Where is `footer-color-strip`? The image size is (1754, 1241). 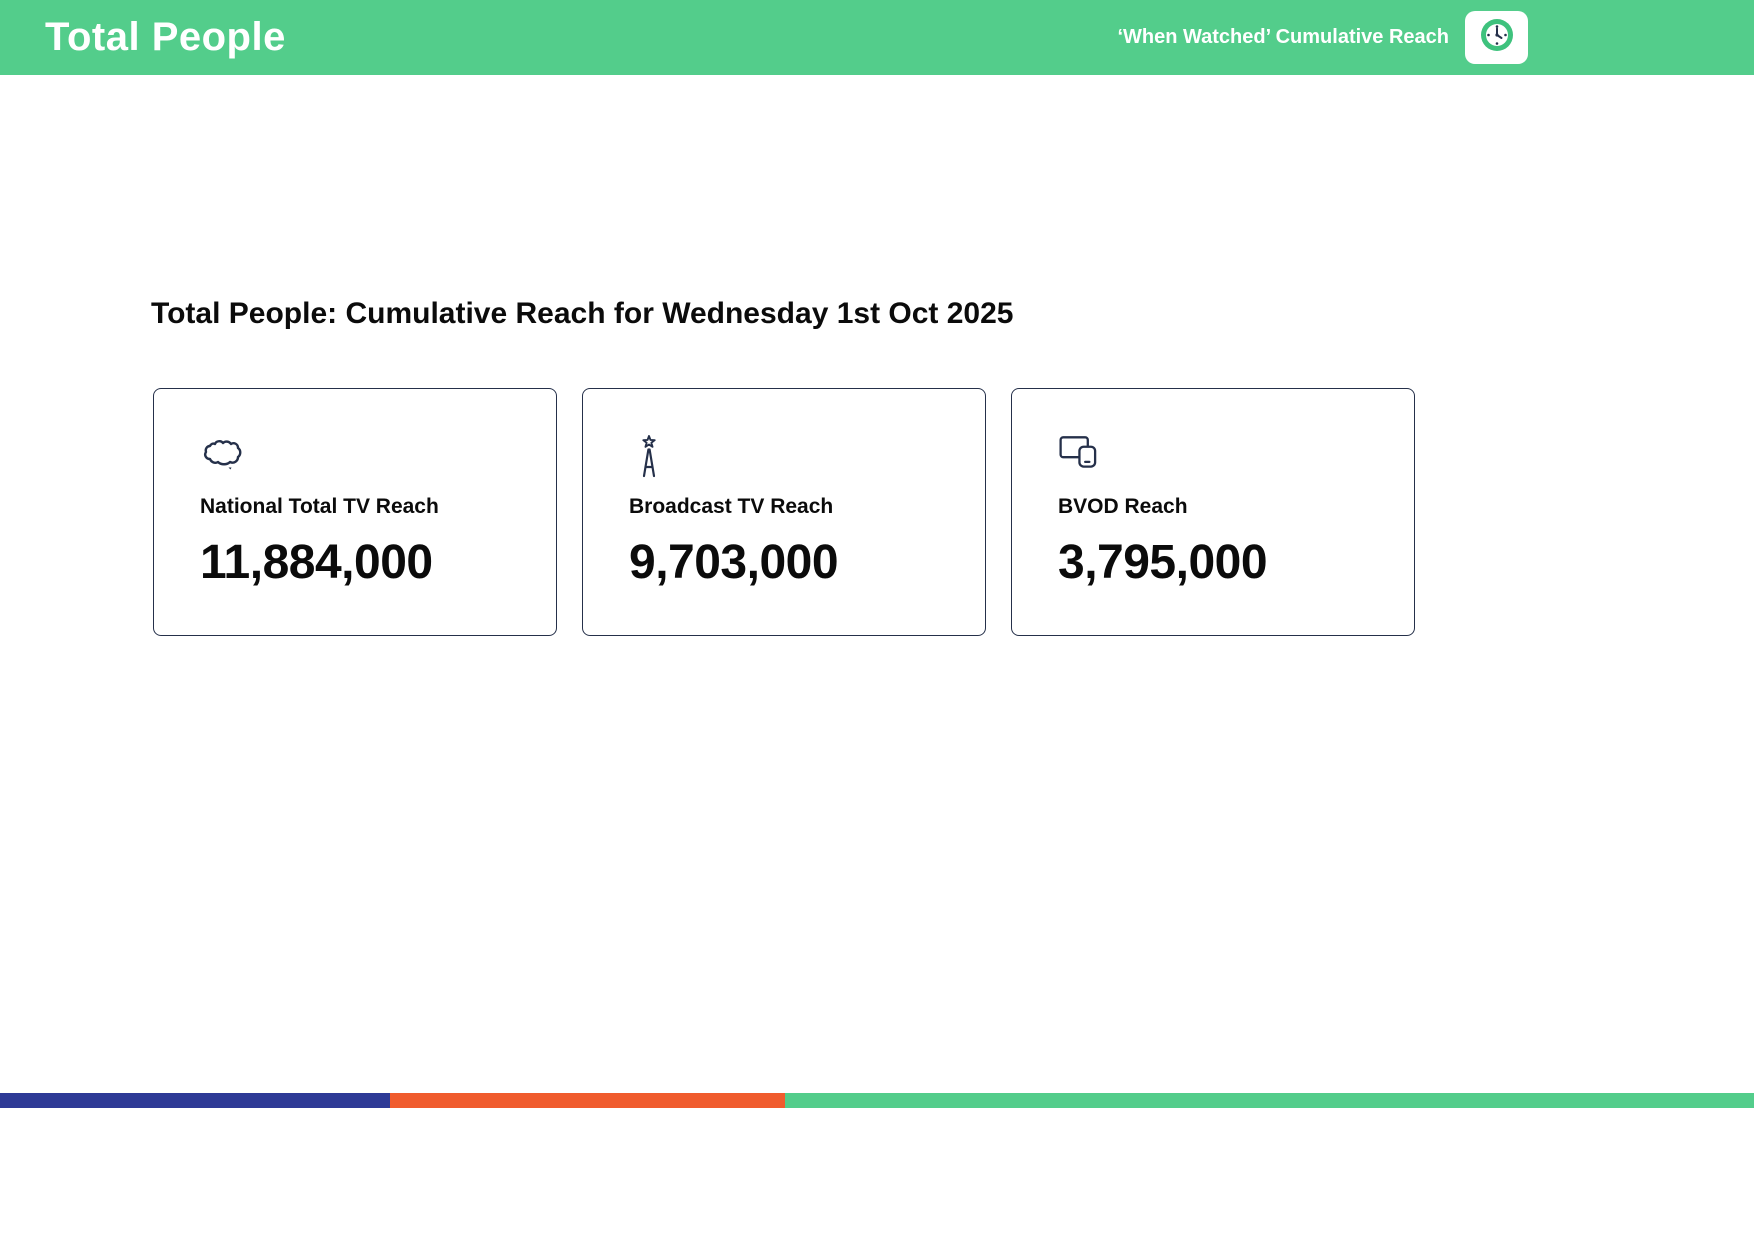 footer-color-strip is located at coordinates (877, 1100).